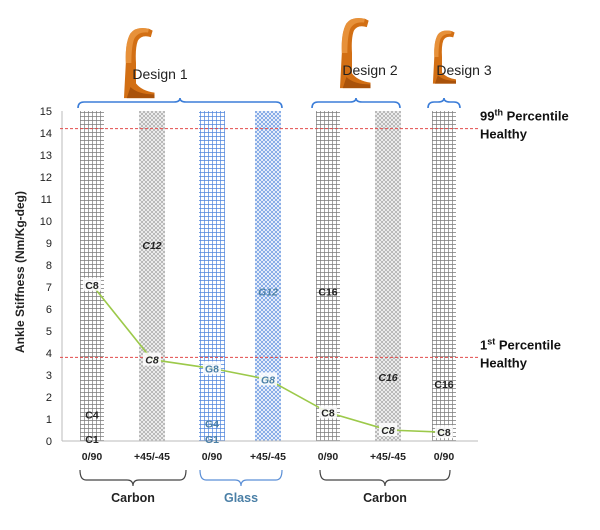  What do you see at coordinates (92, 440) in the screenshot?
I see `data-point-label: C1` at bounding box center [92, 440].